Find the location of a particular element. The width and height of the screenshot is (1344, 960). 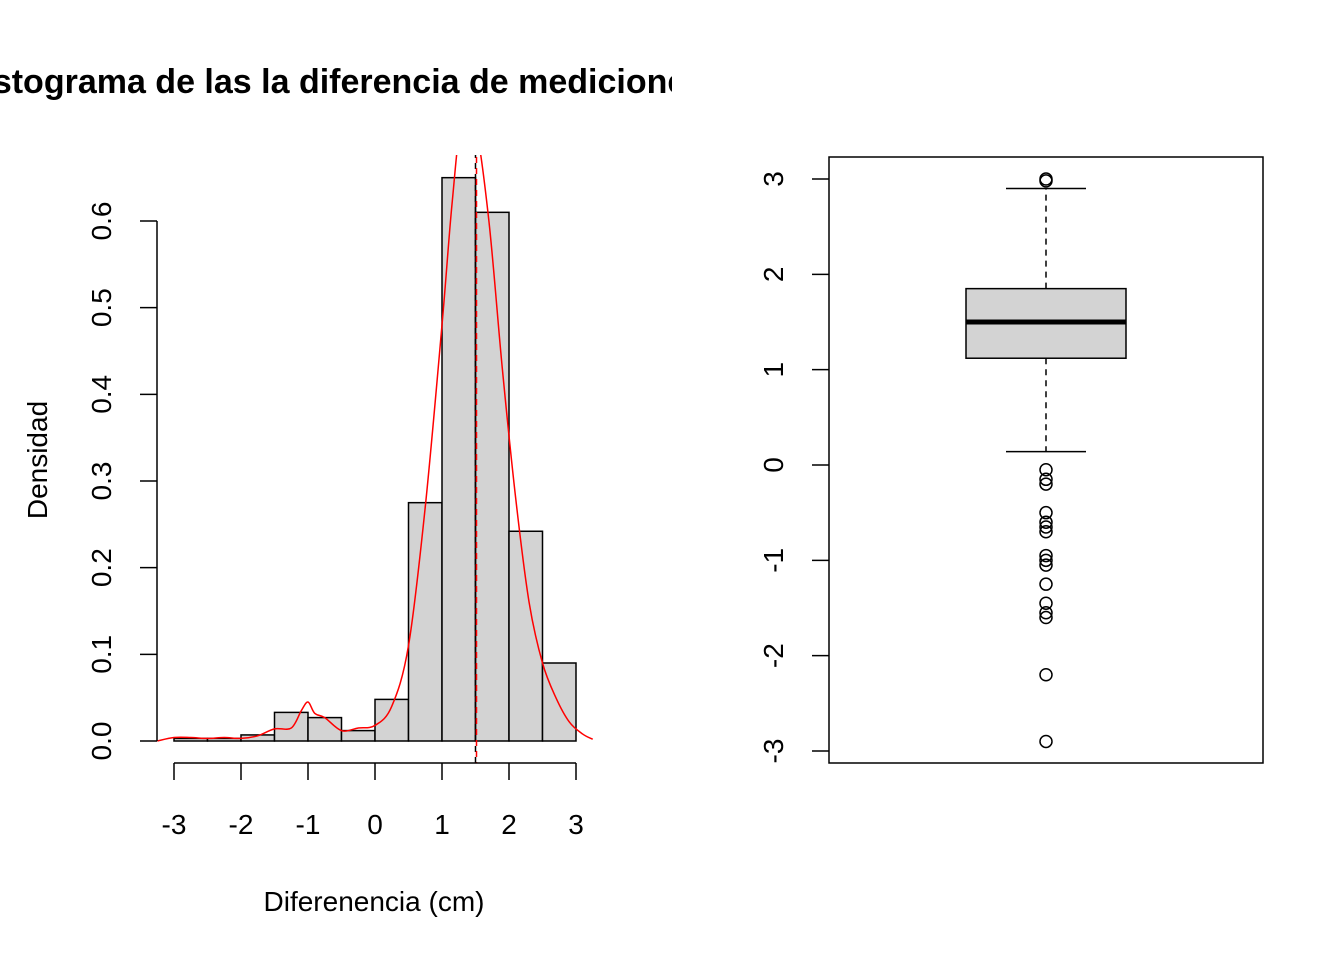

histogram-x-axis: -3 -2 -1 0 1 2 3 is located at coordinates (373, 801).